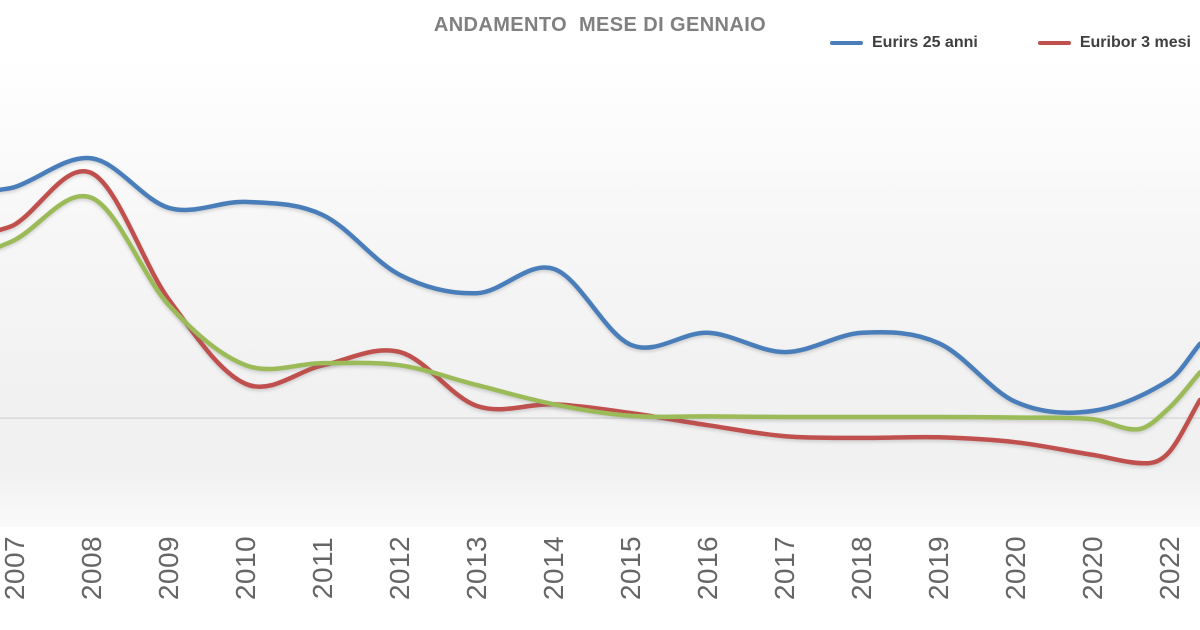  I want to click on x-axis-label: 2022, so click(1169, 568).